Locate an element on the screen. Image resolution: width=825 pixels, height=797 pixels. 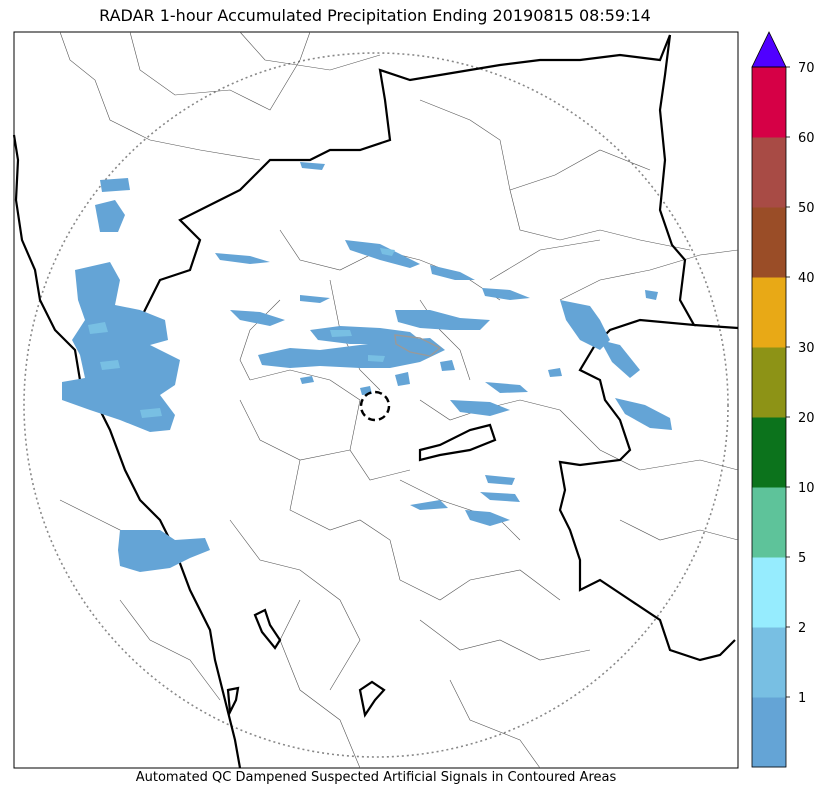
colorbar-bins is located at coordinates (769, 417).